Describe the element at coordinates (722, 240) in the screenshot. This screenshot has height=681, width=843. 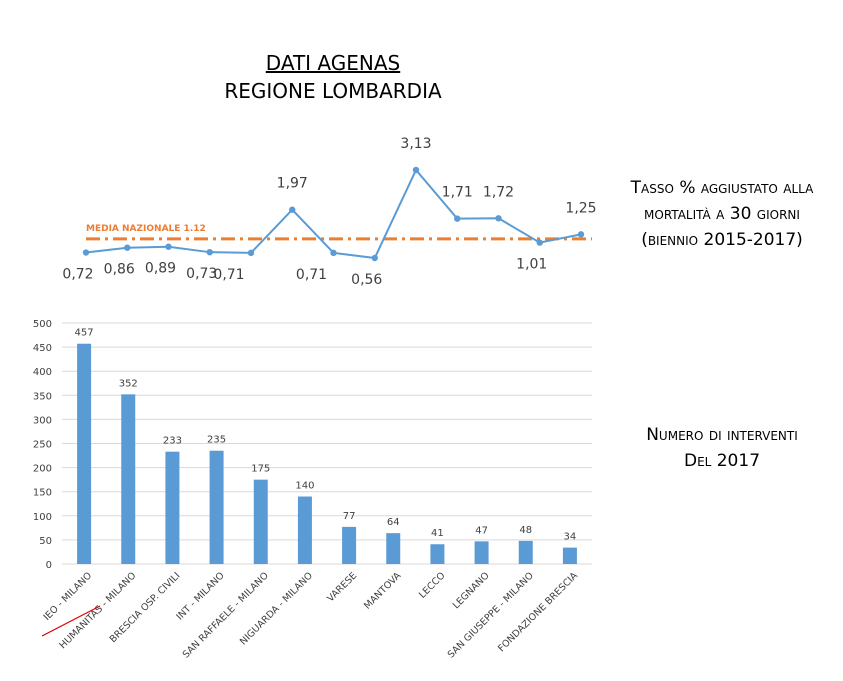
I see `caption: (biennio 2015-2017)` at that location.